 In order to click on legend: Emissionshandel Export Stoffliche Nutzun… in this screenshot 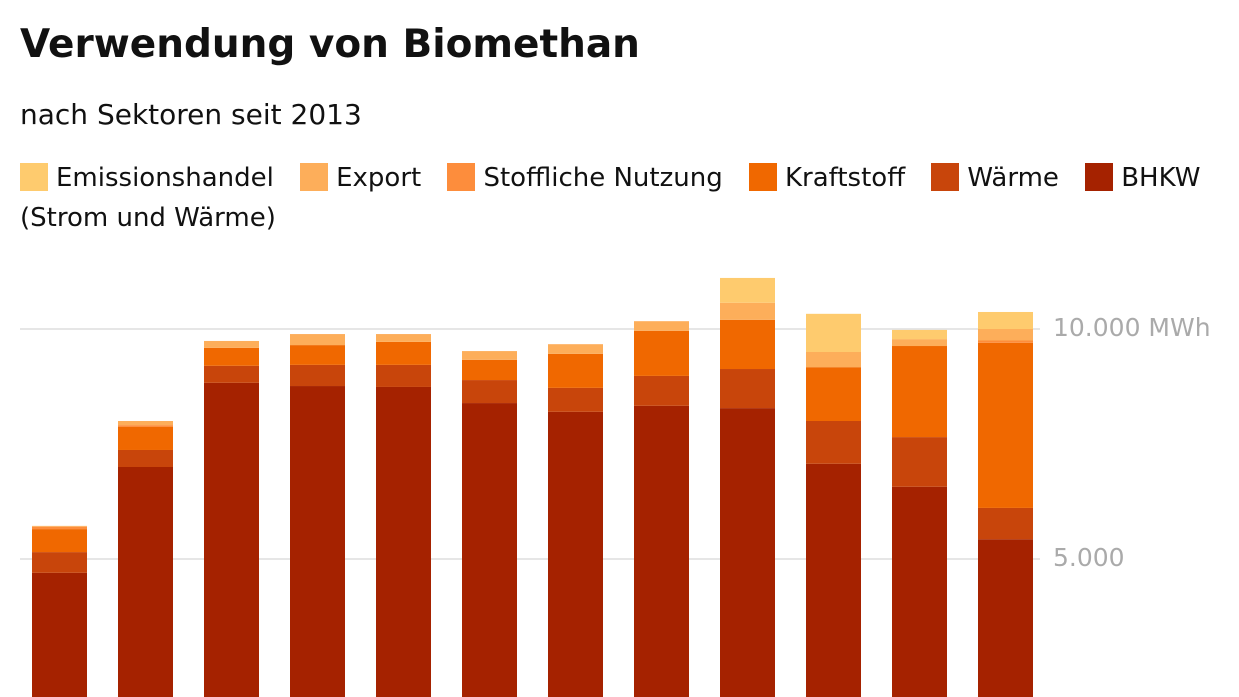, I will do `click(625, 198)`.